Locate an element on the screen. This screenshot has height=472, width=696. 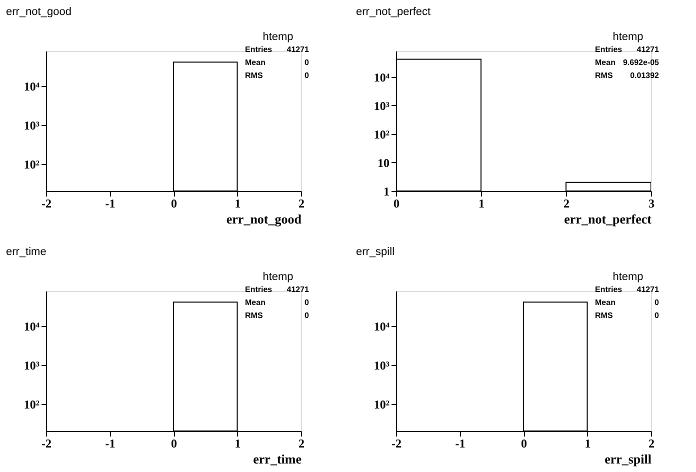
chart-title: err_time is located at coordinates (26, 252).